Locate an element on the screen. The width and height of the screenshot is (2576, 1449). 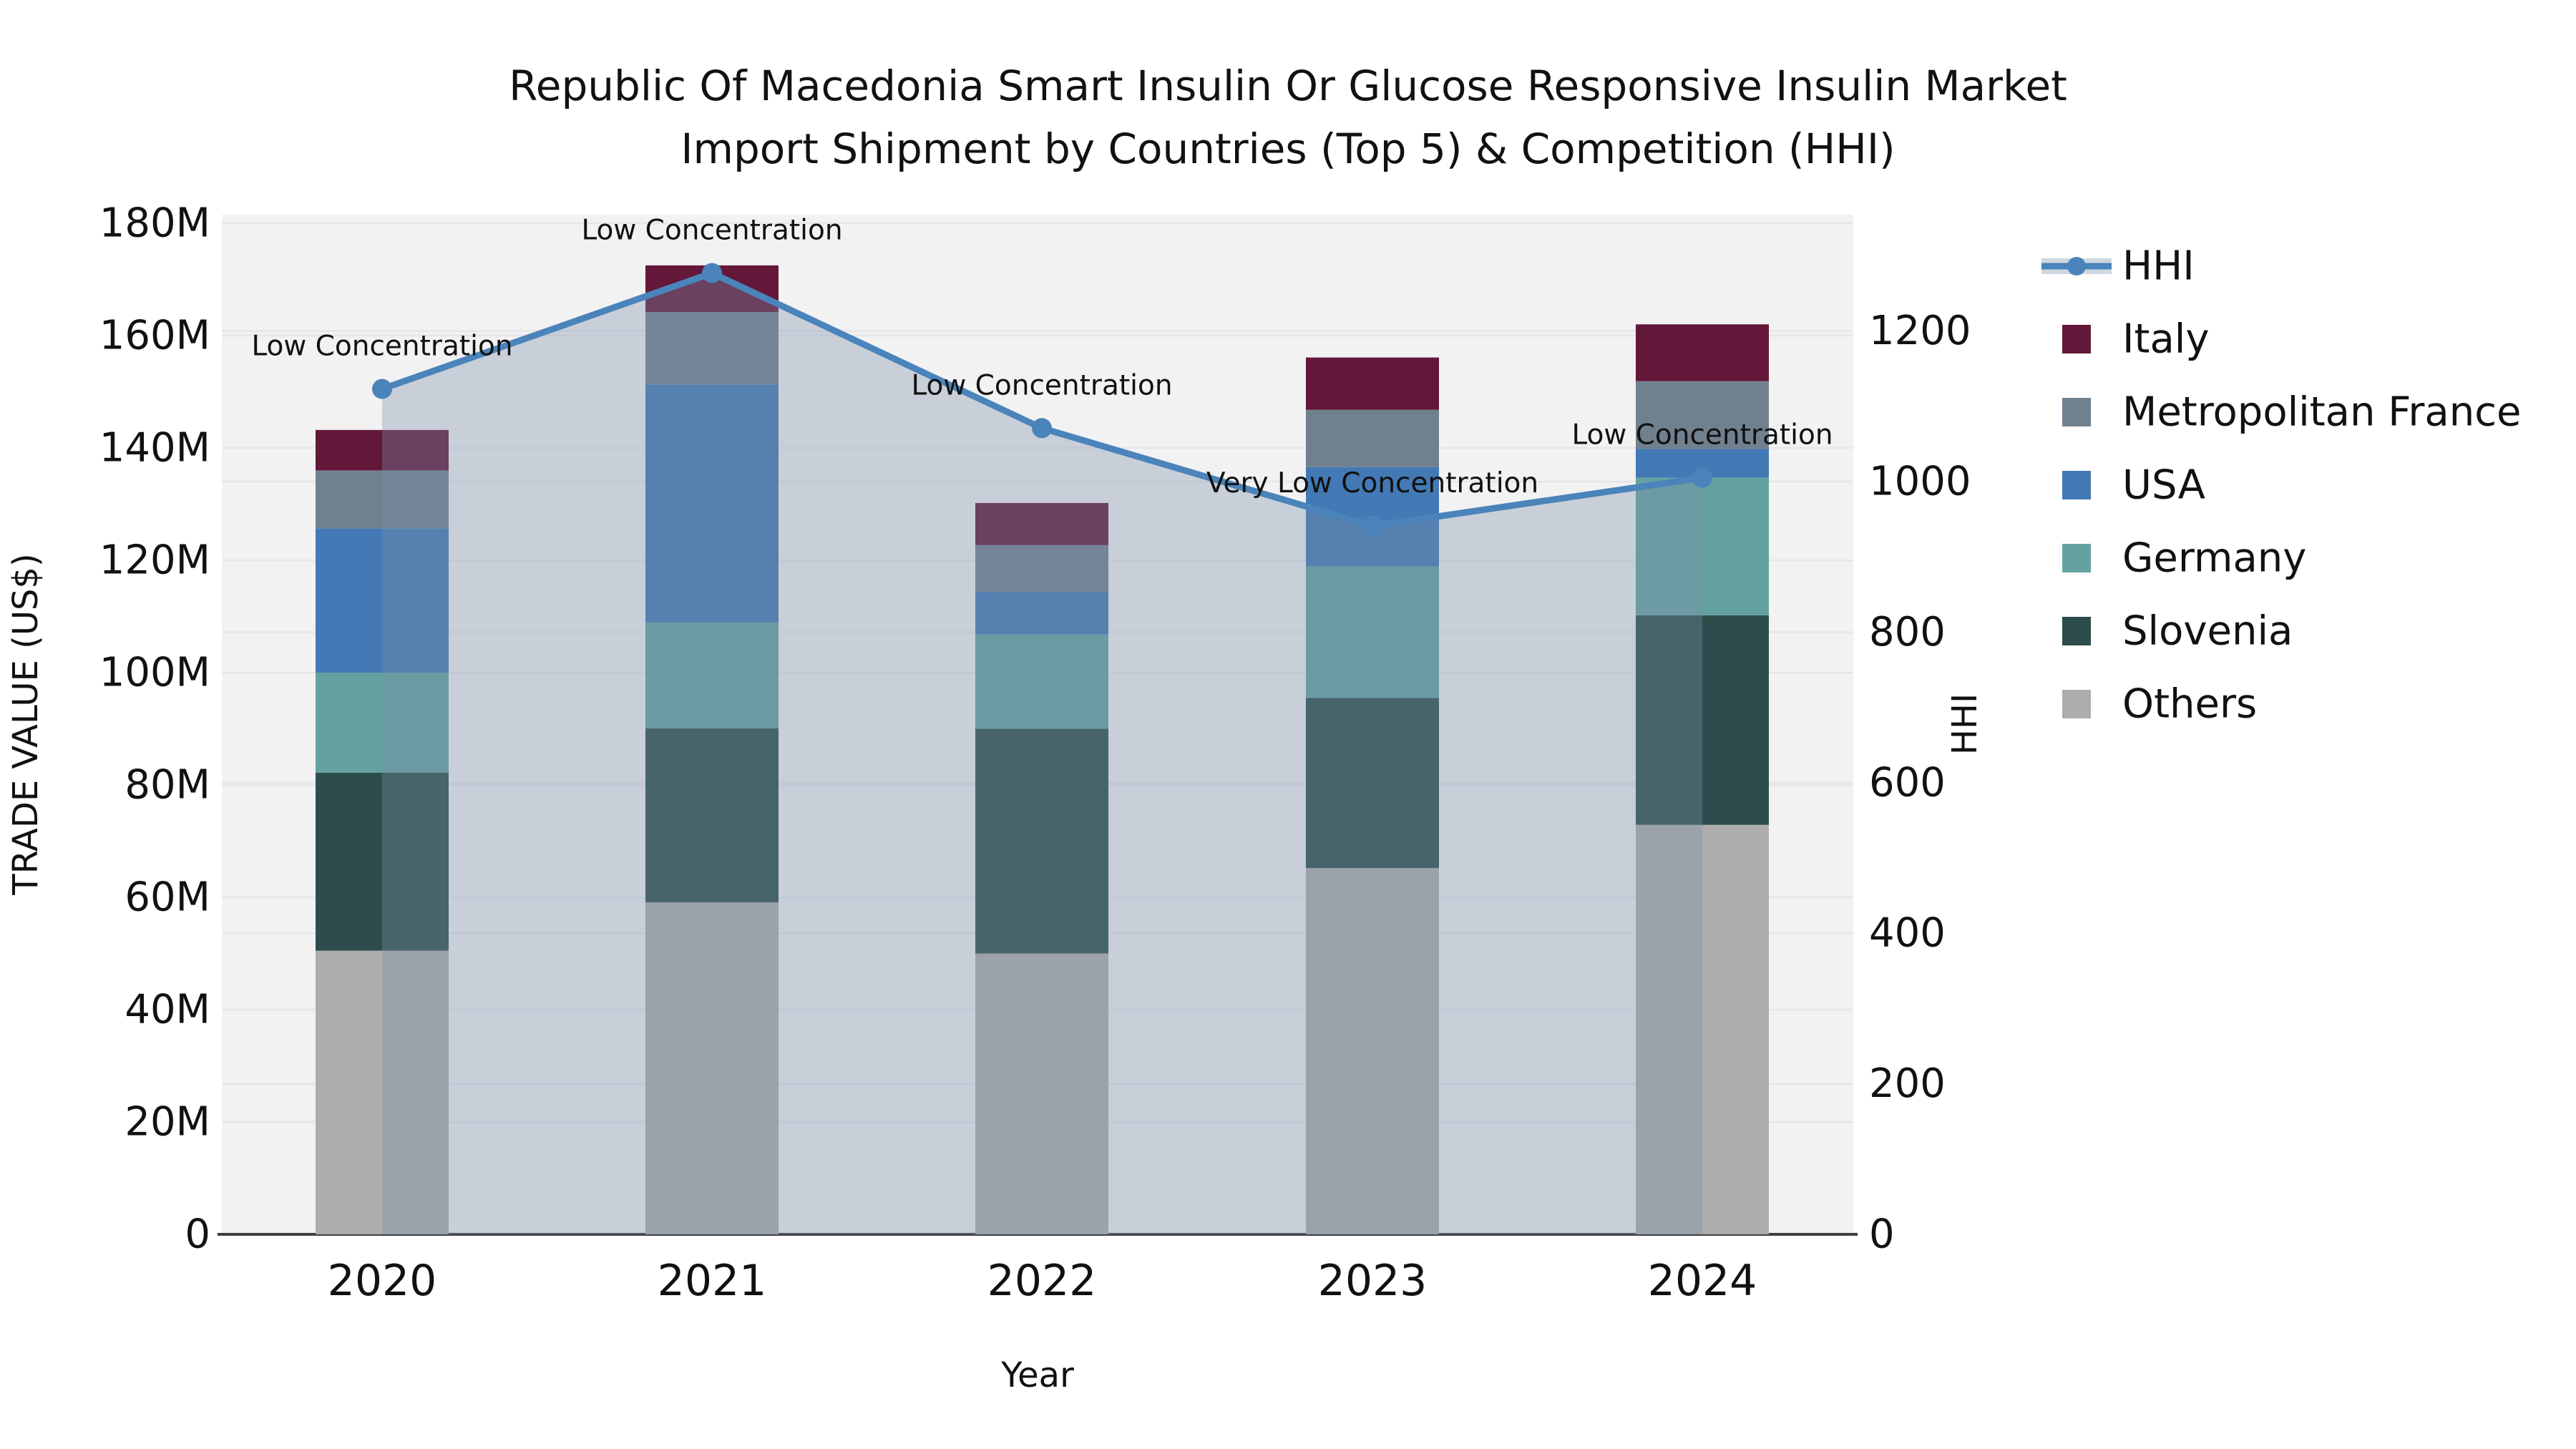
y-right-tick-400: 400 is located at coordinates (1907, 933).